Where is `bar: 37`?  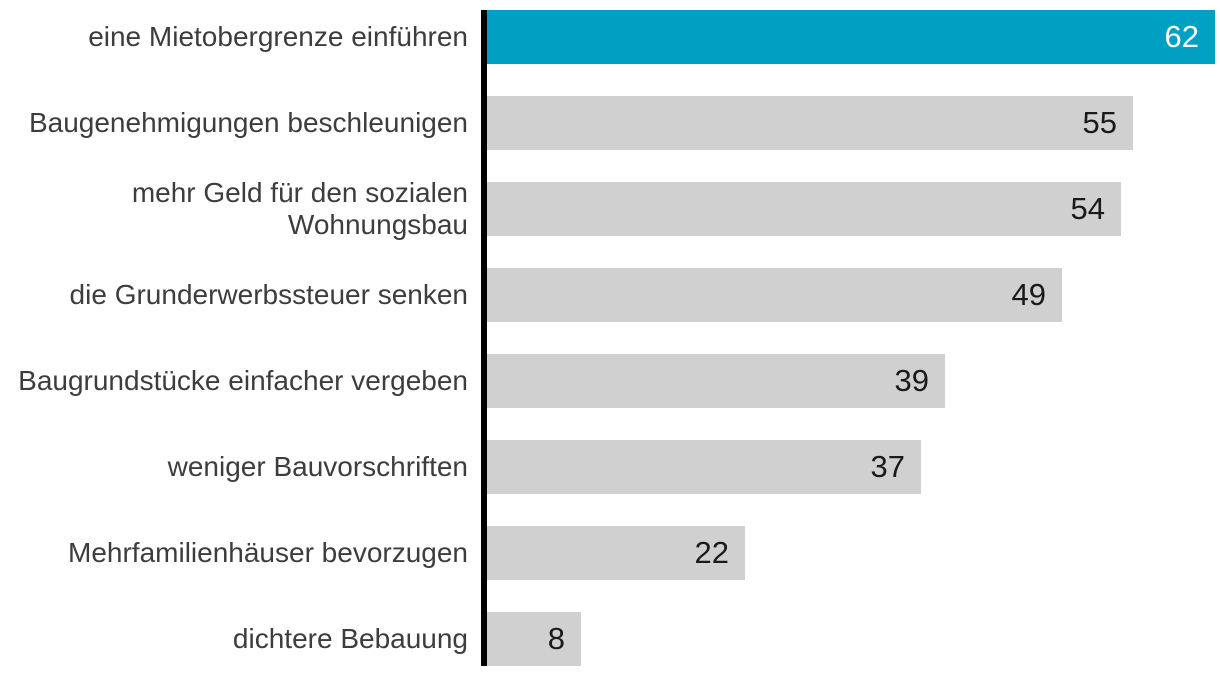 bar: 37 is located at coordinates (704, 467).